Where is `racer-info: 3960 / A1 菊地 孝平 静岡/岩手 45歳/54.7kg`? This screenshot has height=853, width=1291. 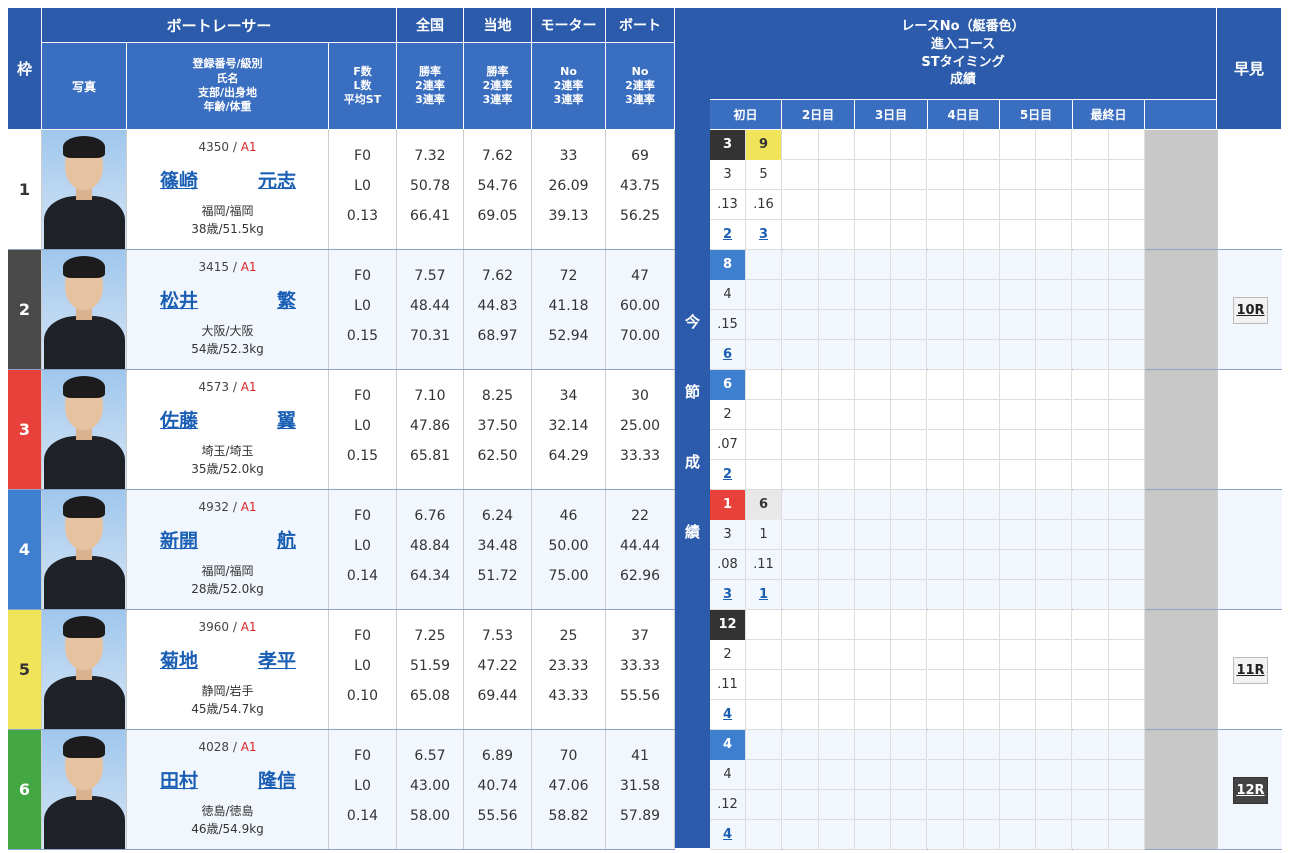 racer-info: 3960 / A1 菊地 孝平 静岡/岩手 45歳/54.7kg is located at coordinates (228, 669).